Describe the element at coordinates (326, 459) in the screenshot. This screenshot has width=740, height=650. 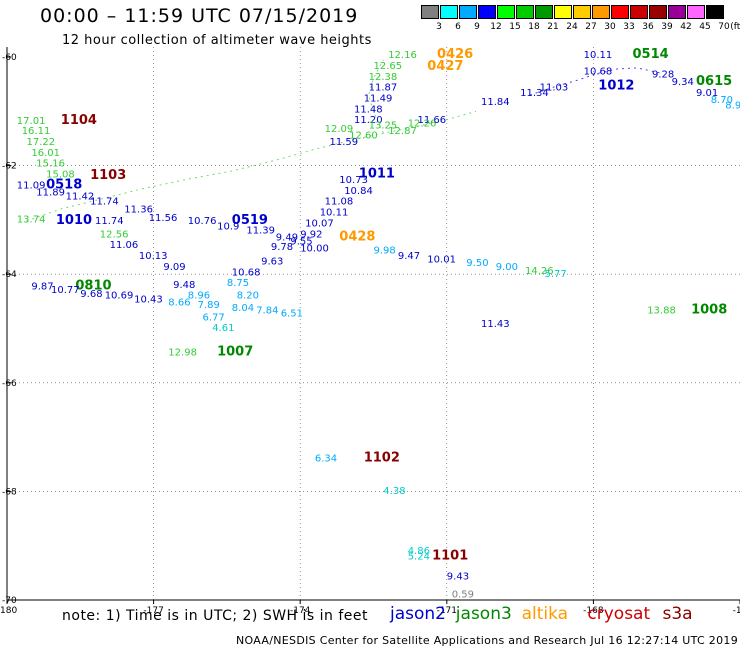
I see `wave-height-label: 6.34` at that location.